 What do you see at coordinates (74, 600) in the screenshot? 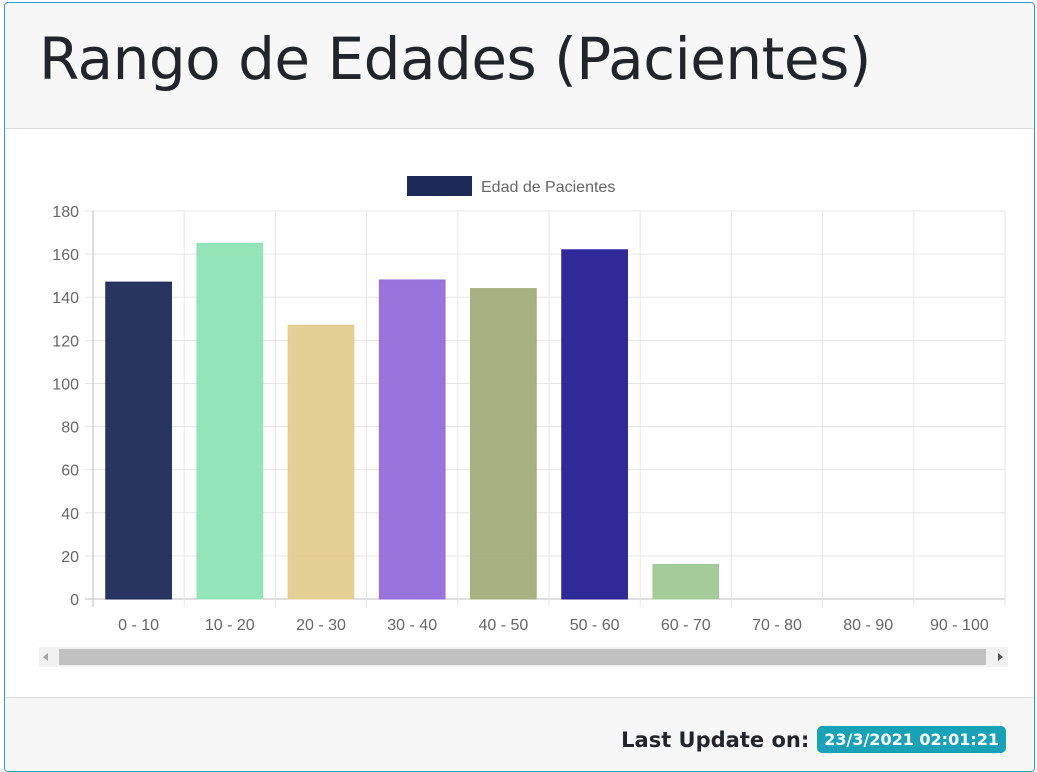
I see `y-tick-label: 0` at bounding box center [74, 600].